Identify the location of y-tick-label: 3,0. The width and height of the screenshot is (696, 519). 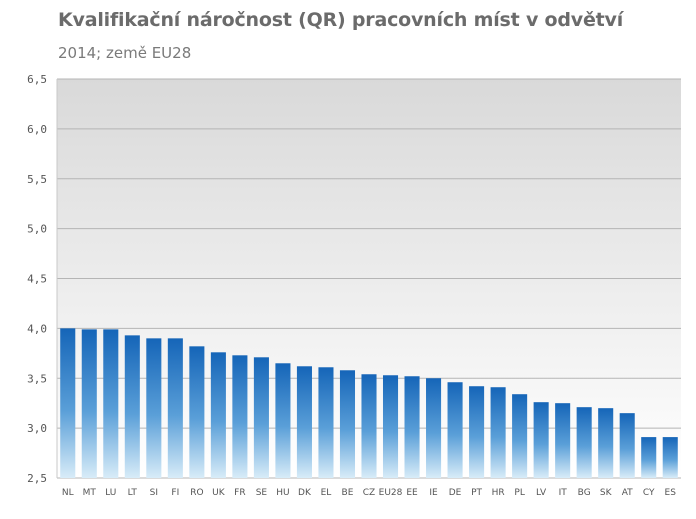
(37, 428).